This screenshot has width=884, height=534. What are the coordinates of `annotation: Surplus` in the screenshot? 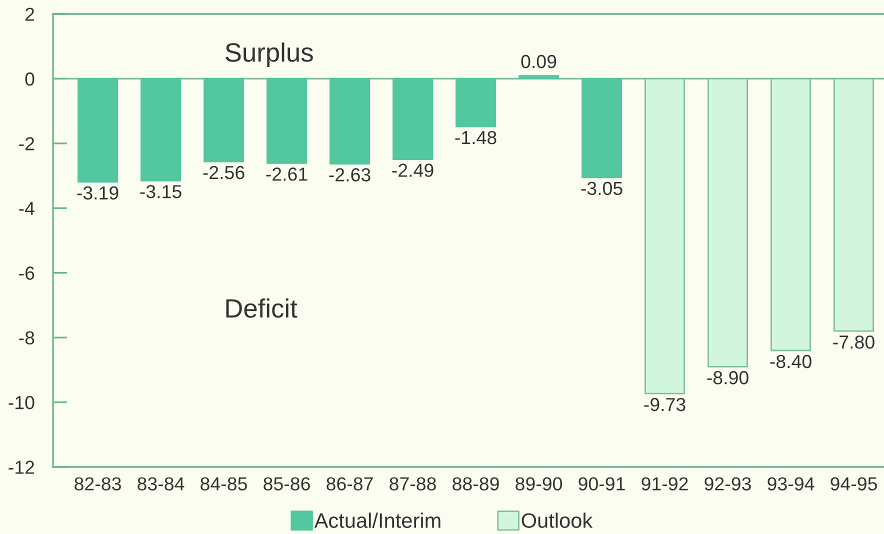 It's located at (269, 55).